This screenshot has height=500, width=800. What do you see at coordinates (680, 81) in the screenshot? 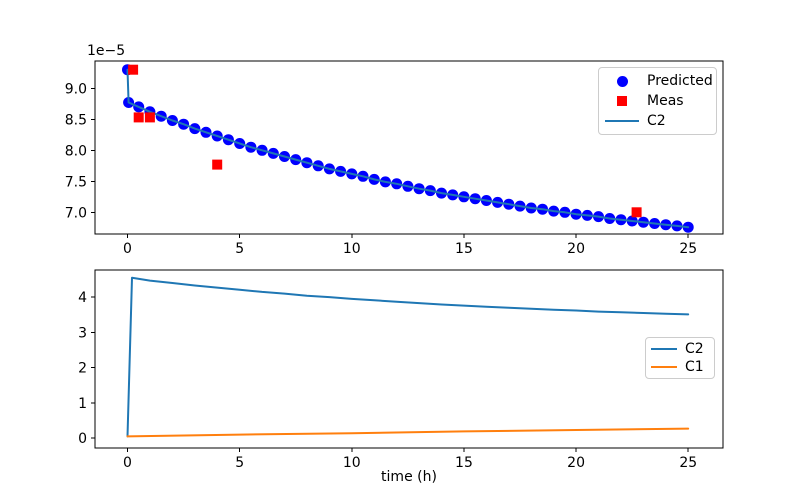
I see `legend-label-predicted: Predicted` at bounding box center [680, 81].